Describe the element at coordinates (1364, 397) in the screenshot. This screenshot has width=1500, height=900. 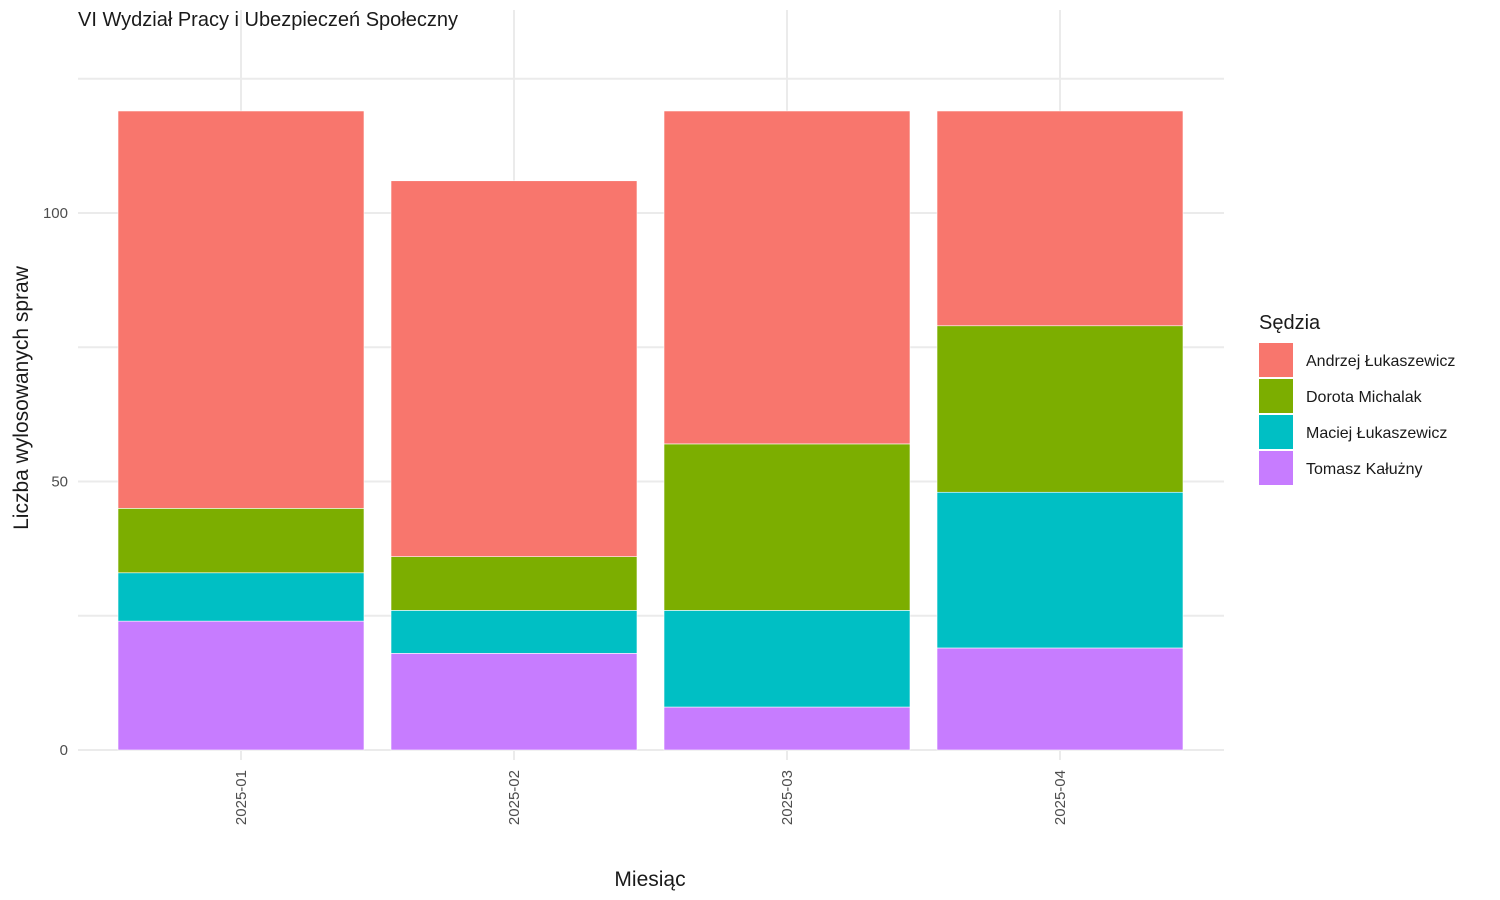
I see `legend-label: Dorota Michalak` at that location.